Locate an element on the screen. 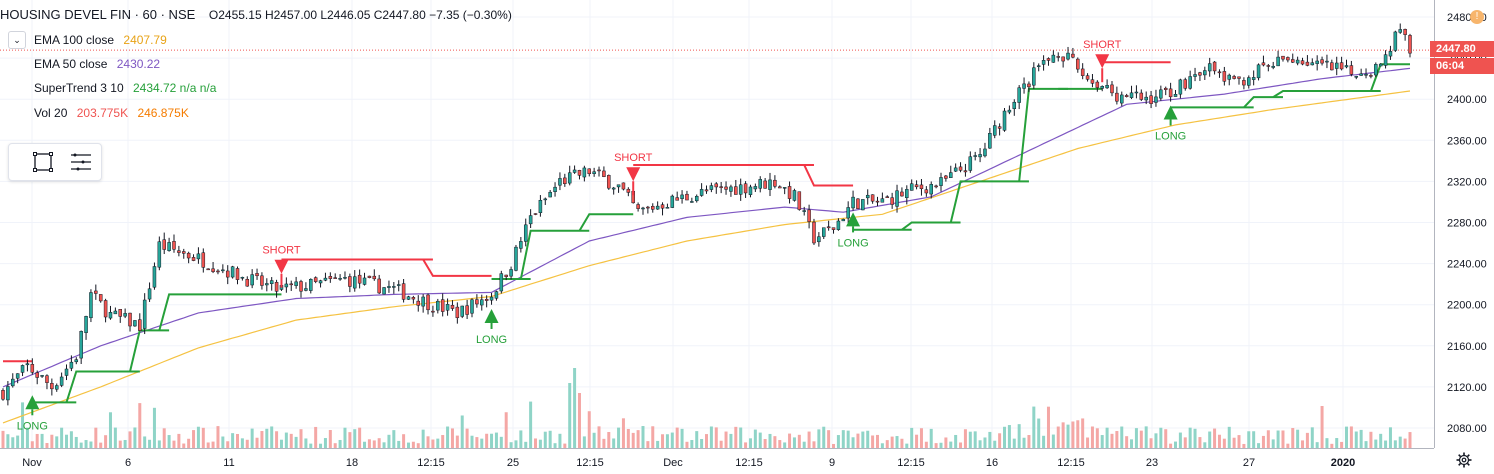  long-arrow-icon is located at coordinates (1170, 112).